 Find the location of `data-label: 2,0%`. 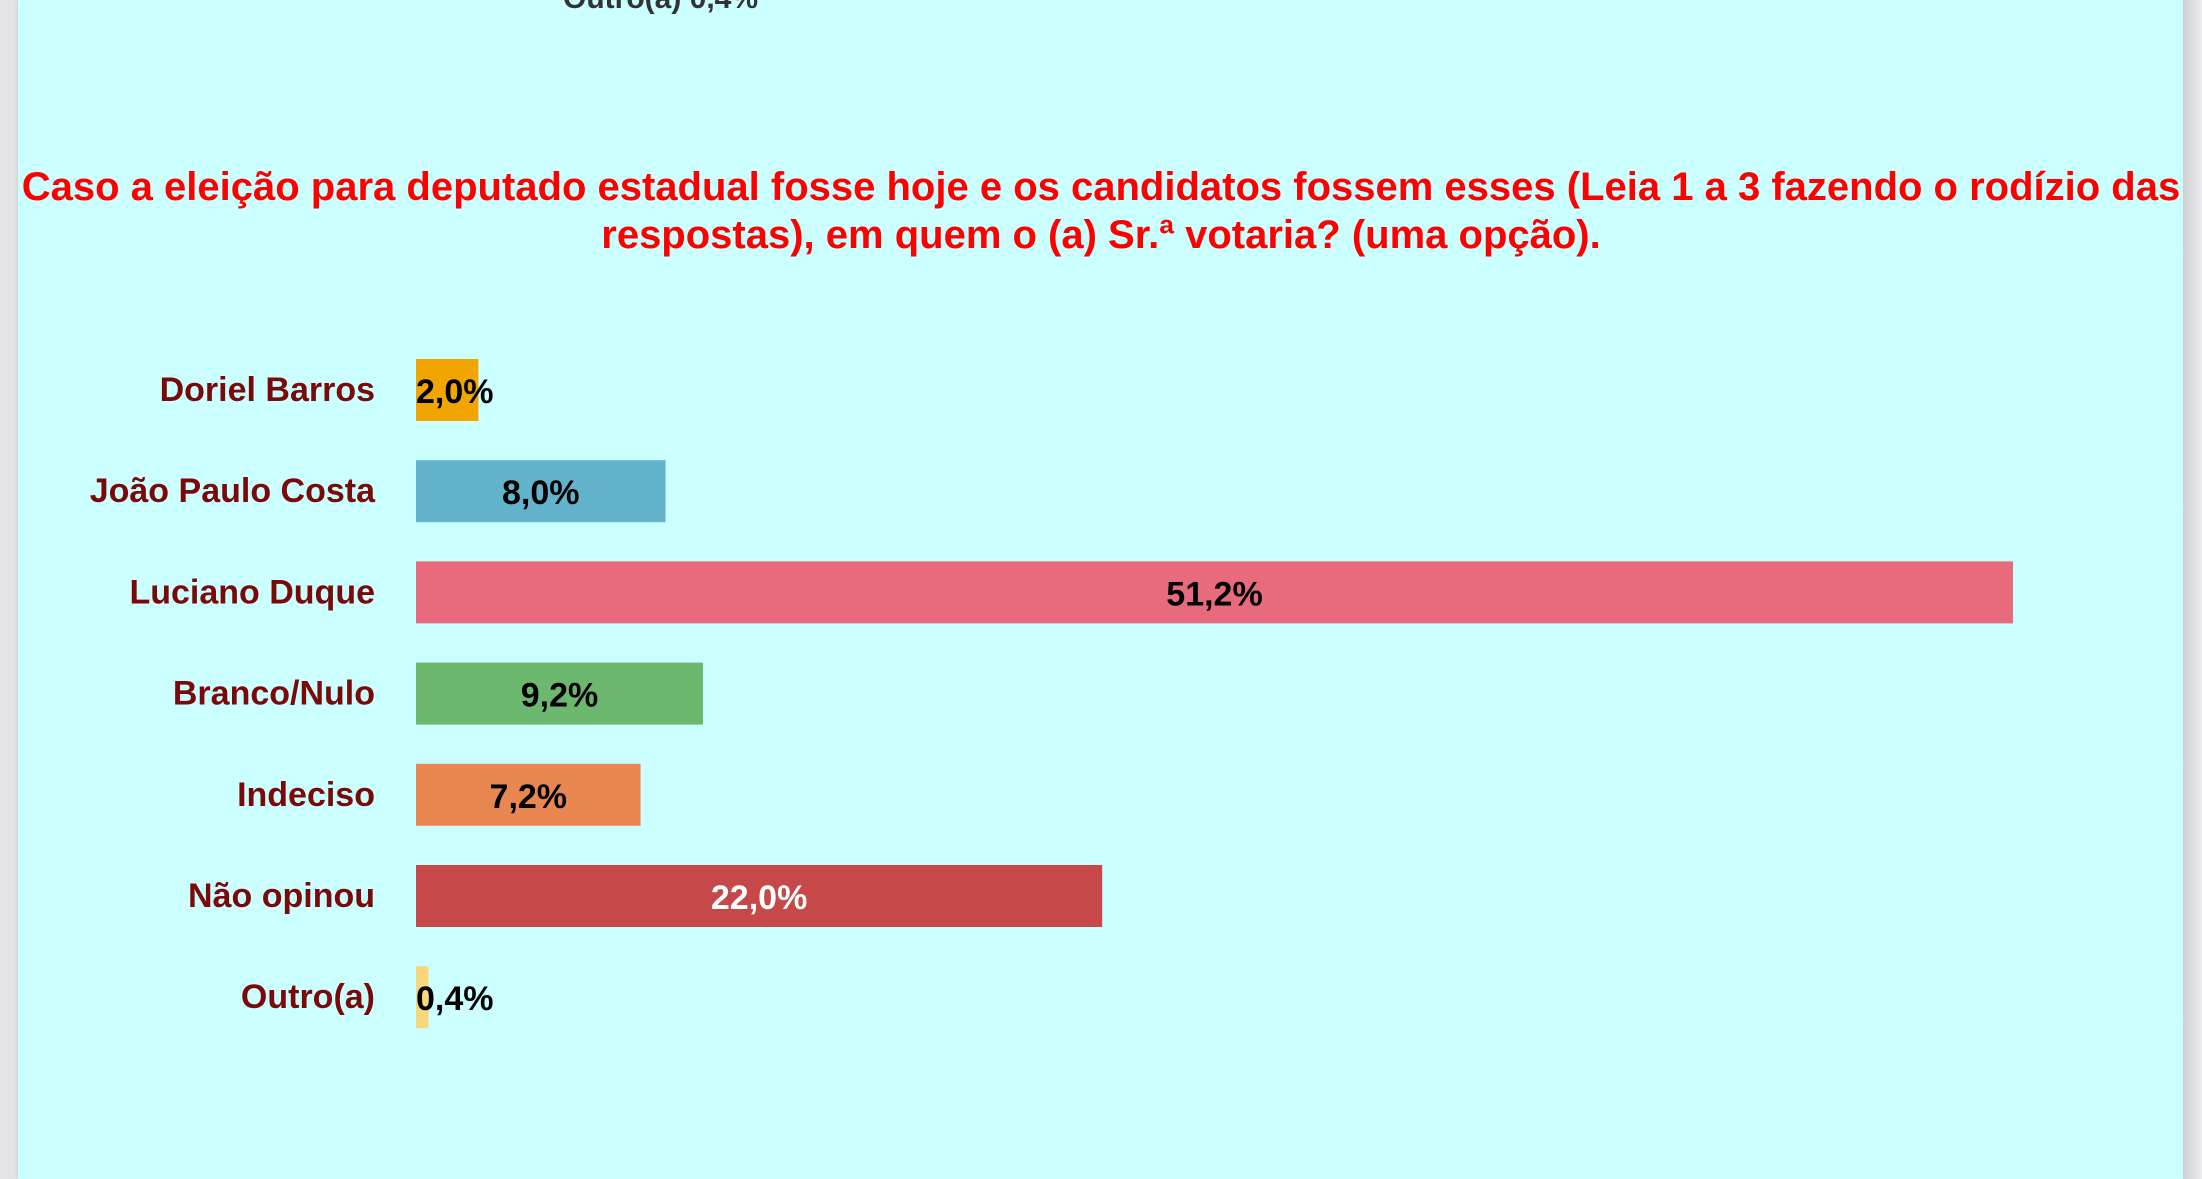

data-label: 2,0% is located at coordinates (455, 392).